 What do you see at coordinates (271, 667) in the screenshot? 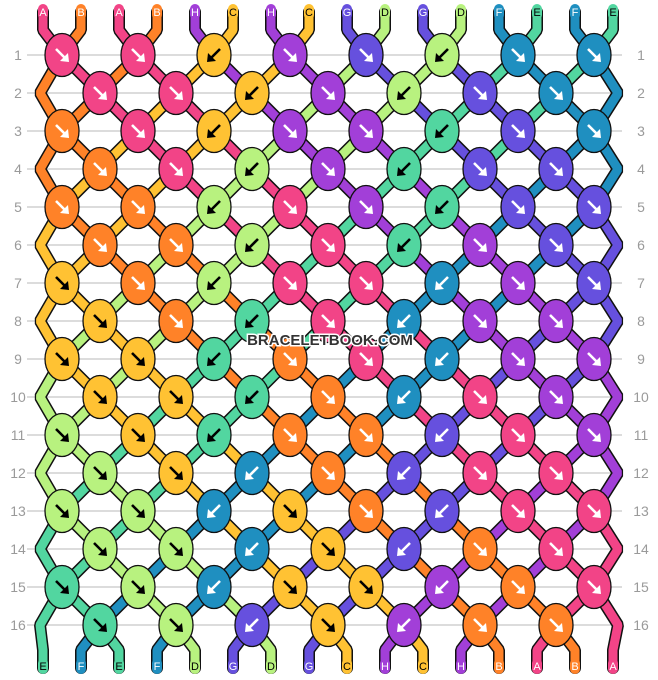
I see `string-label: D` at bounding box center [271, 667].